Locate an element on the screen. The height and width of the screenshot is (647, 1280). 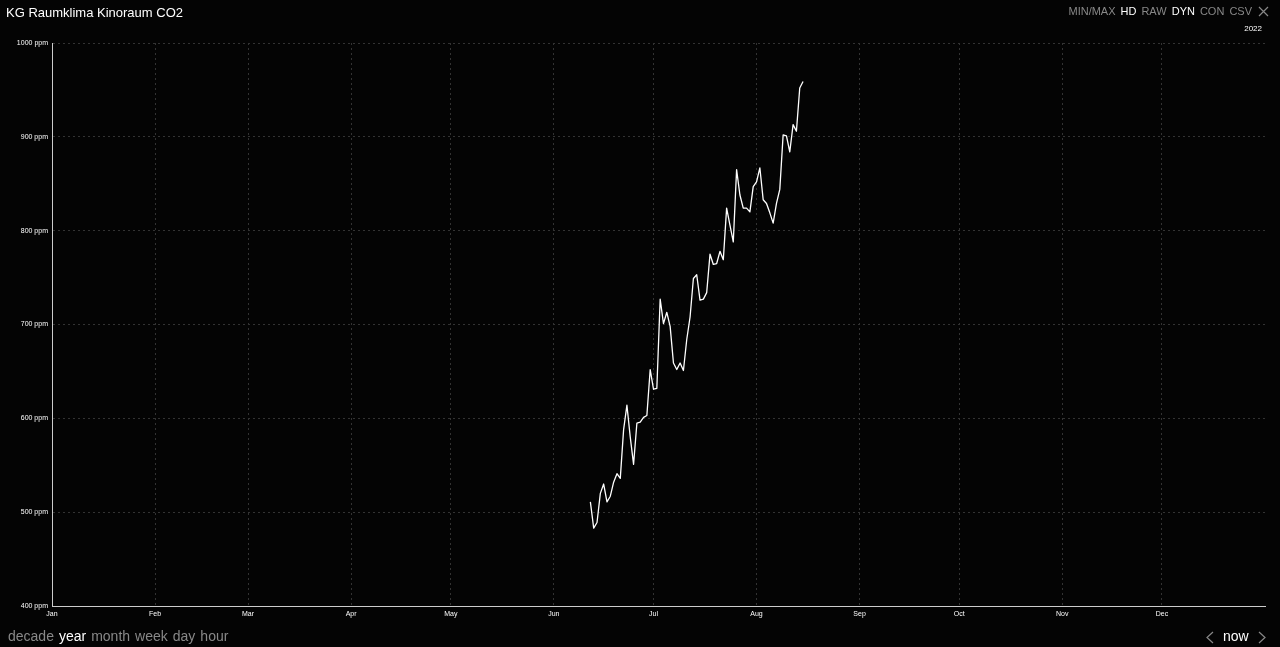
text: week is located at coordinates (151, 636).